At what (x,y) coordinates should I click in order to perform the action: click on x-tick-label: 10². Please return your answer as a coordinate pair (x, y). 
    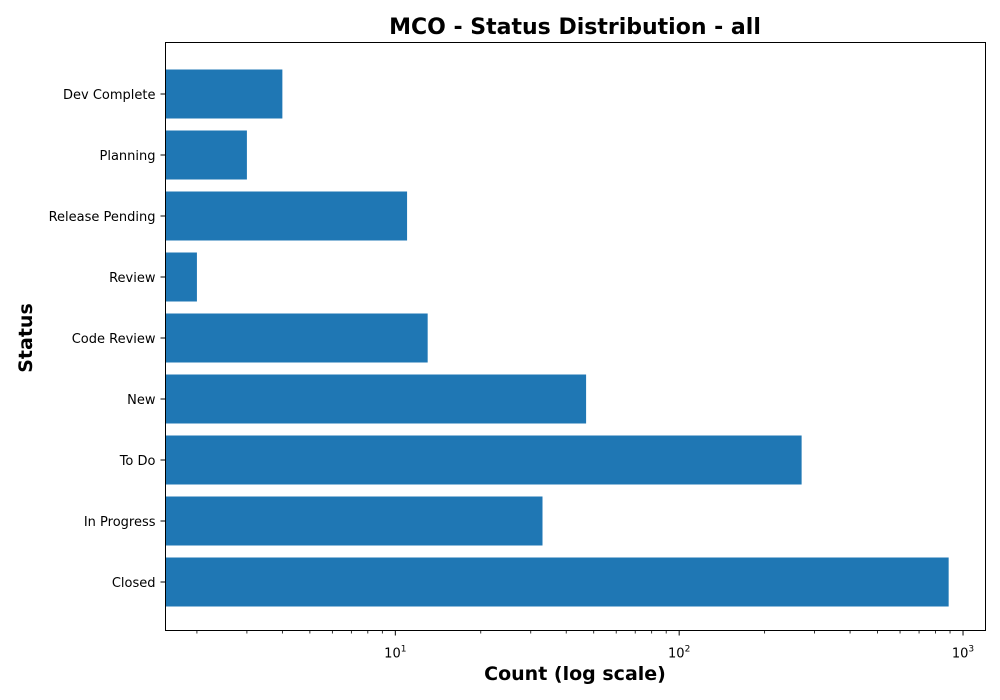
    Looking at the image, I should click on (679, 653).